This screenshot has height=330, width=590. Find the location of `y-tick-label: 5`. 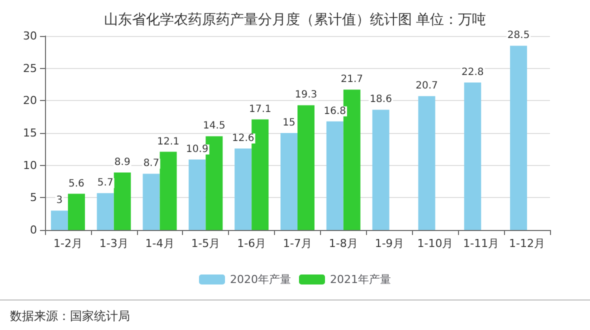

y-tick-label: 5 is located at coordinates (33, 197).